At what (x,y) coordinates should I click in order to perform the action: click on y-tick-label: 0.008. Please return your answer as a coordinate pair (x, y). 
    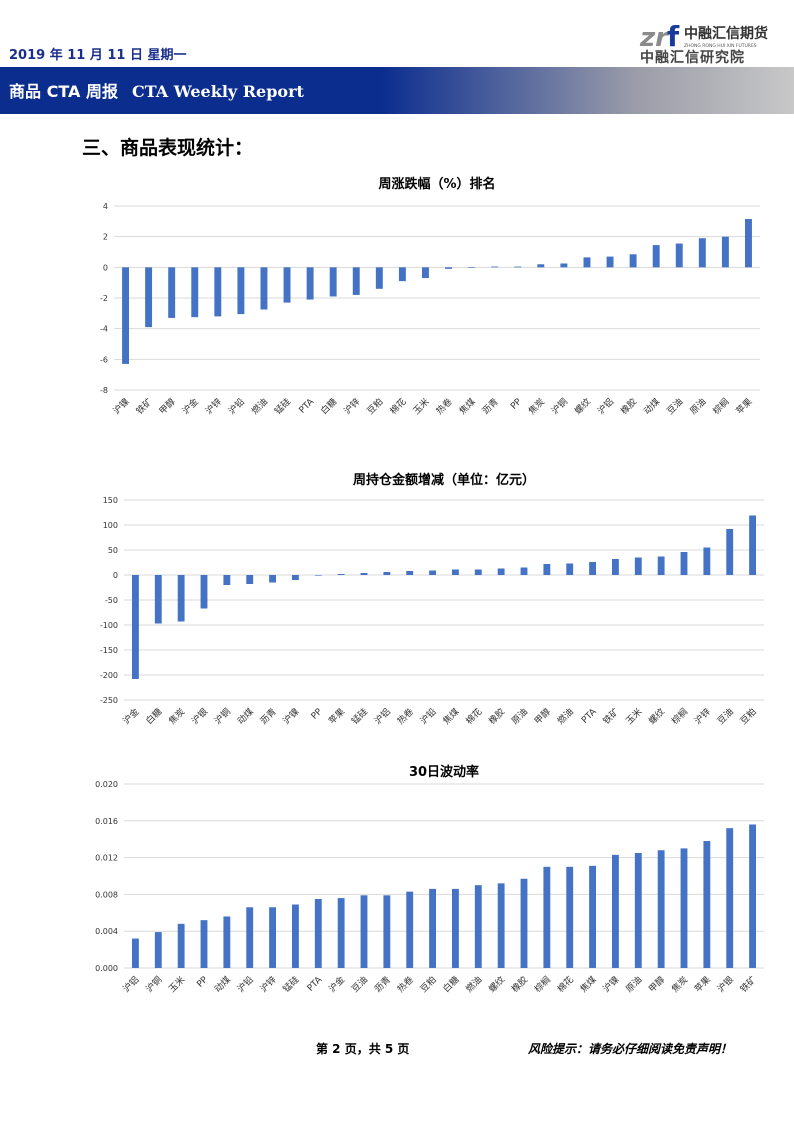
    Looking at the image, I should click on (106, 894).